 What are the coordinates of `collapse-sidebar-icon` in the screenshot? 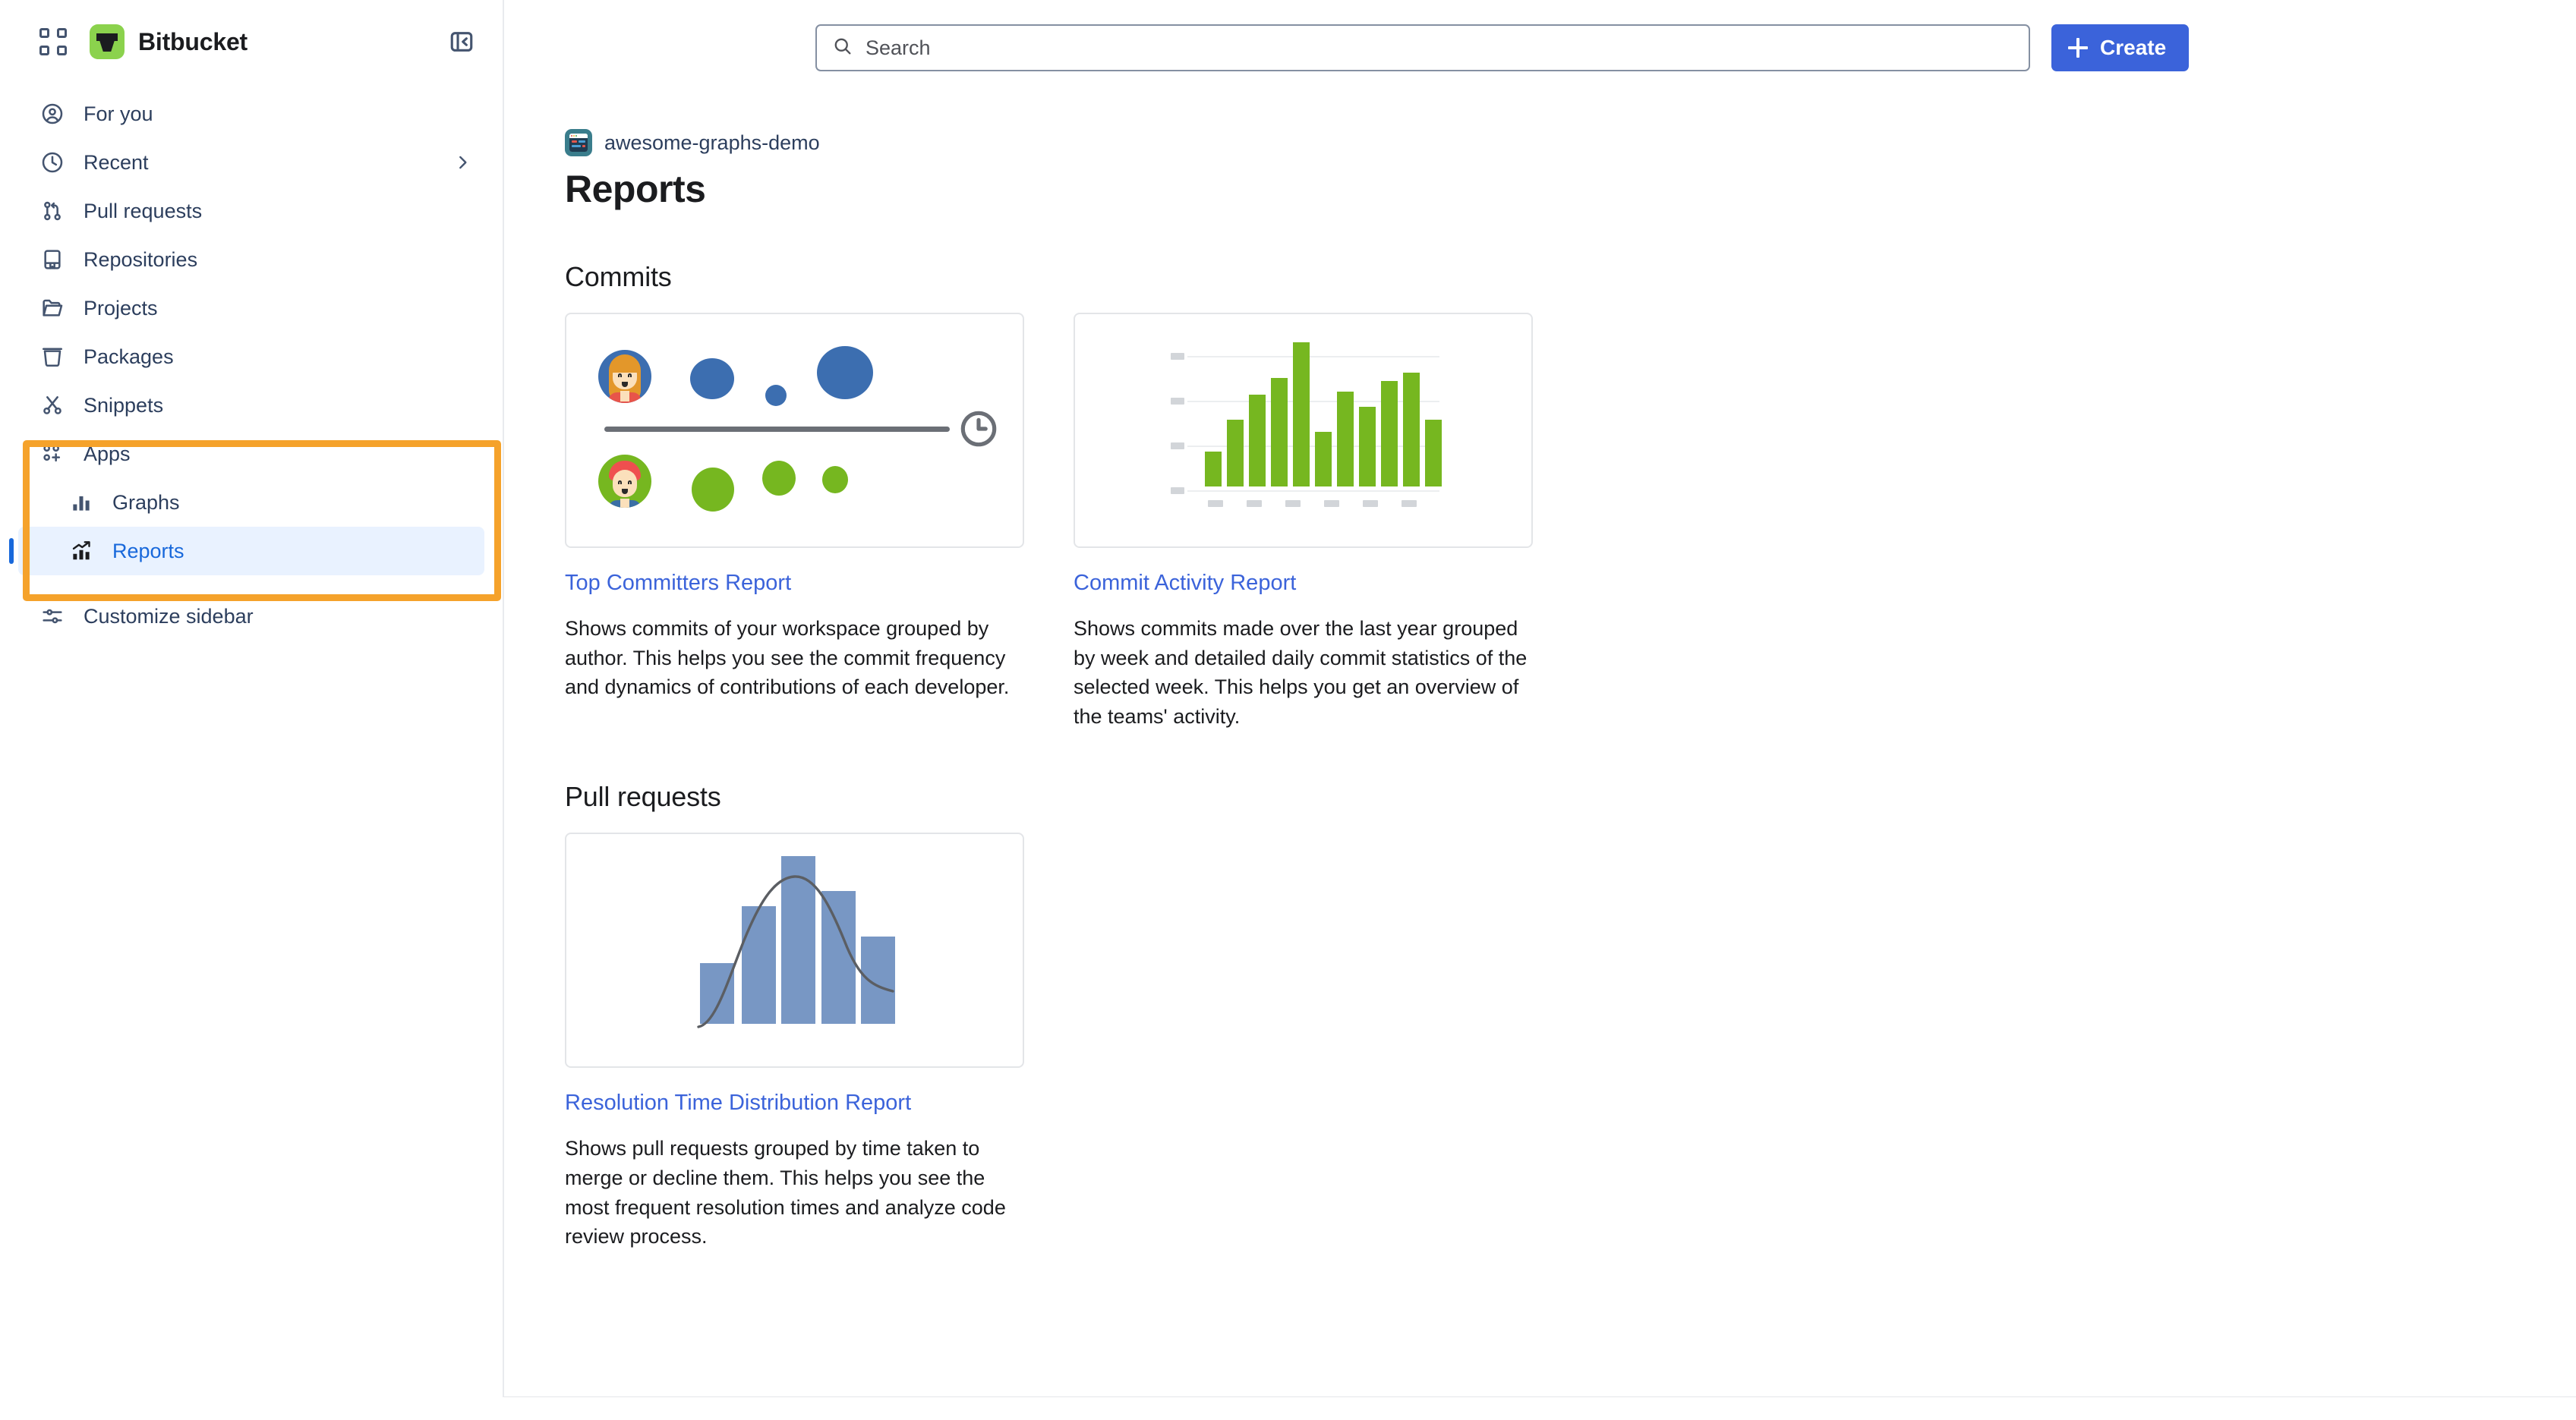 It's located at (461, 42).